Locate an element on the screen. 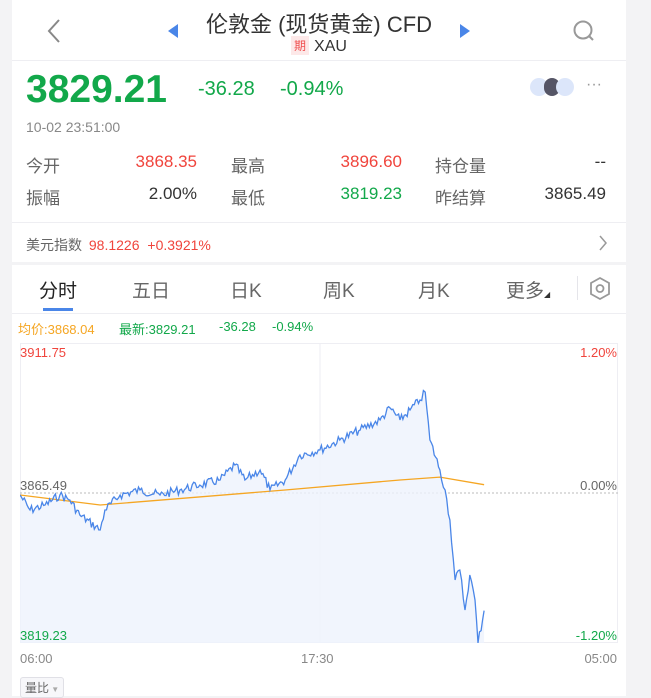  avg-line is located at coordinates (252, 491).